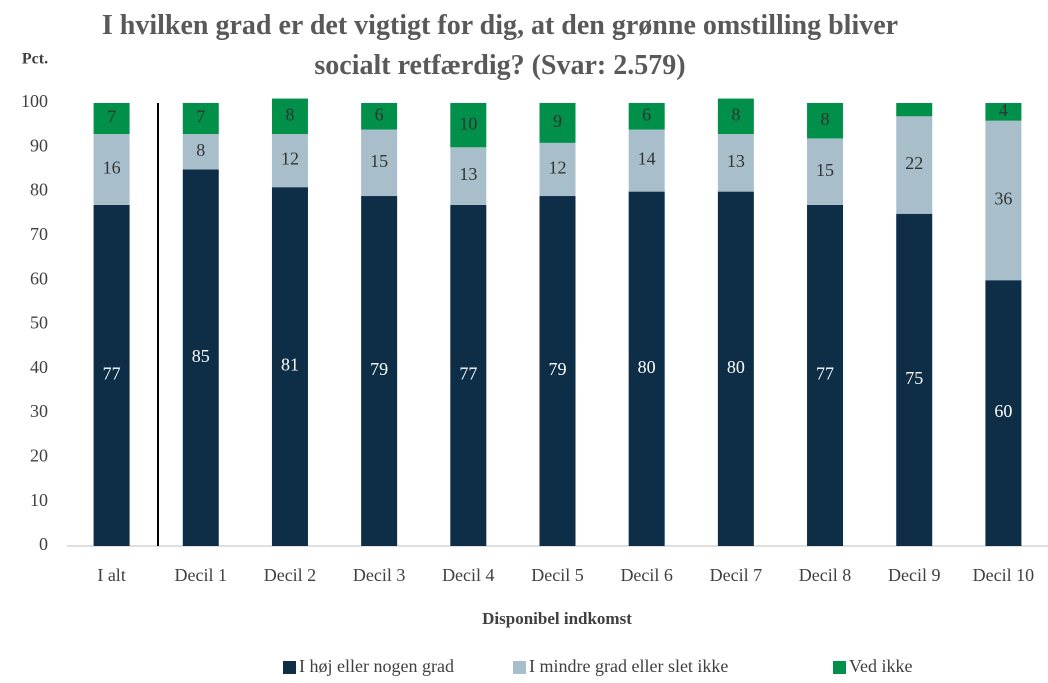 This screenshot has width=1048, height=683. I want to click on y-tick-label: 0, so click(43, 544).